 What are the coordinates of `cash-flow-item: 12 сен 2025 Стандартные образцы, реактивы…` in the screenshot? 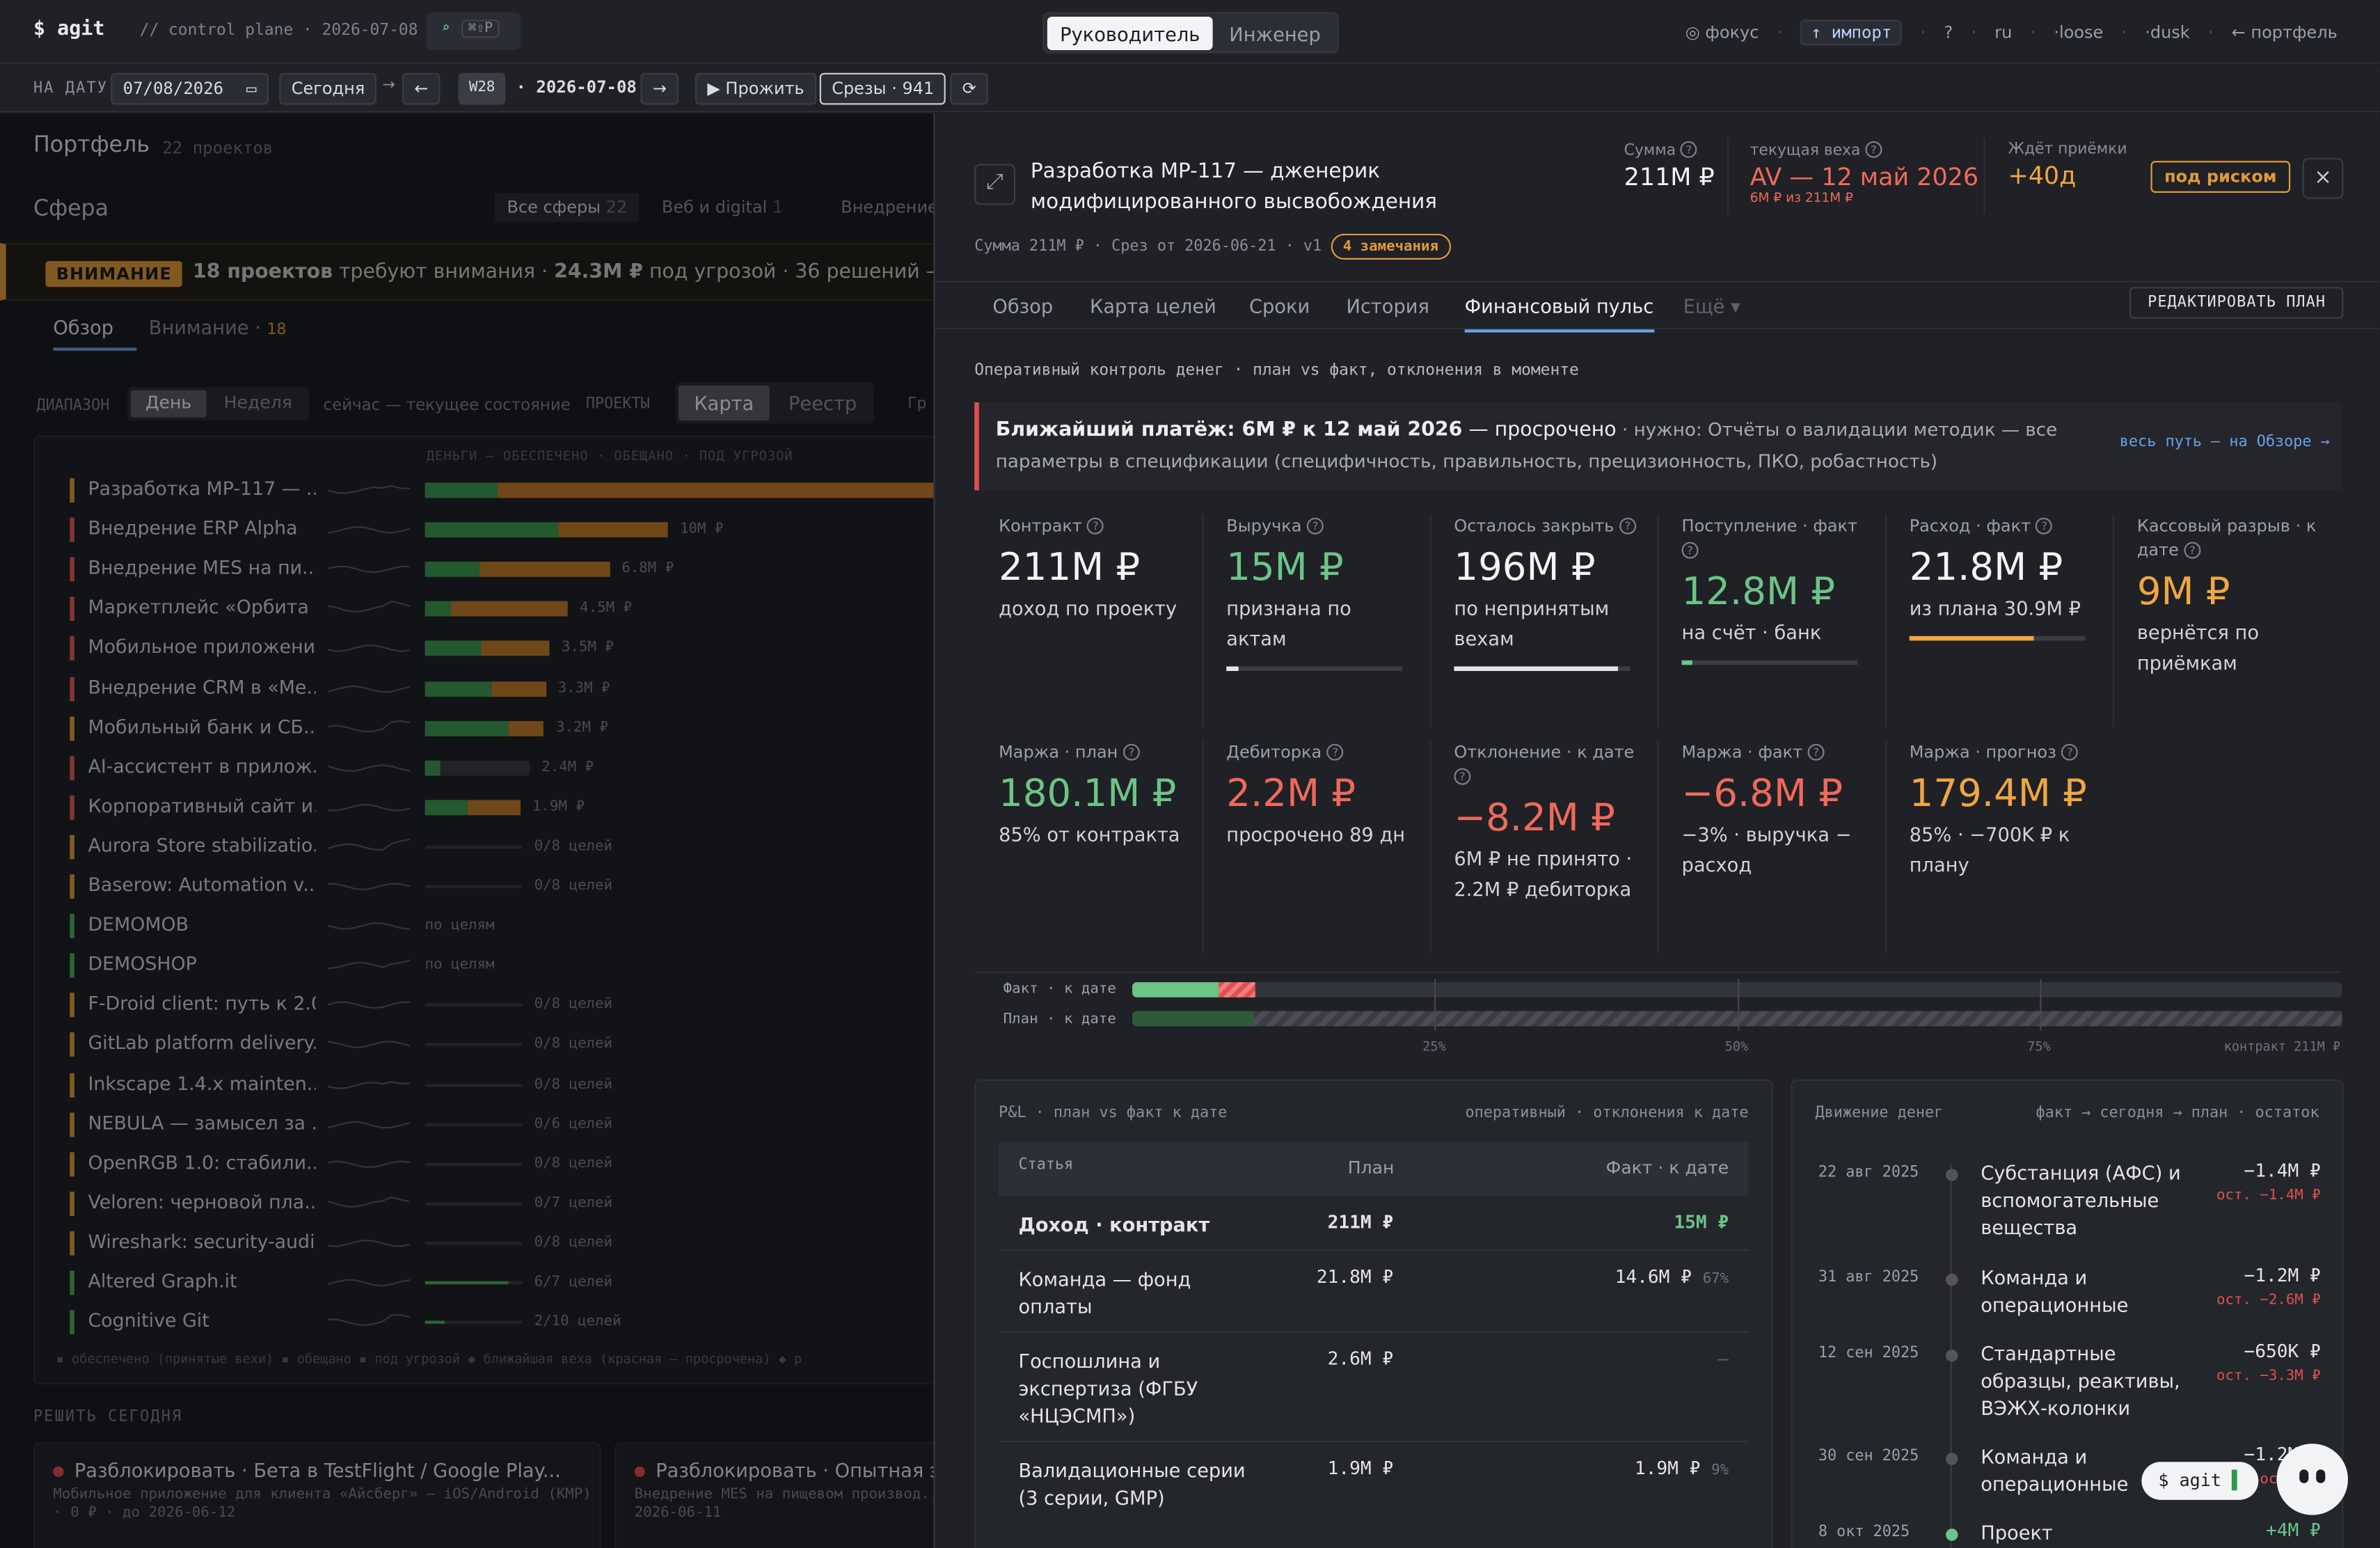 It's located at (2069, 1380).